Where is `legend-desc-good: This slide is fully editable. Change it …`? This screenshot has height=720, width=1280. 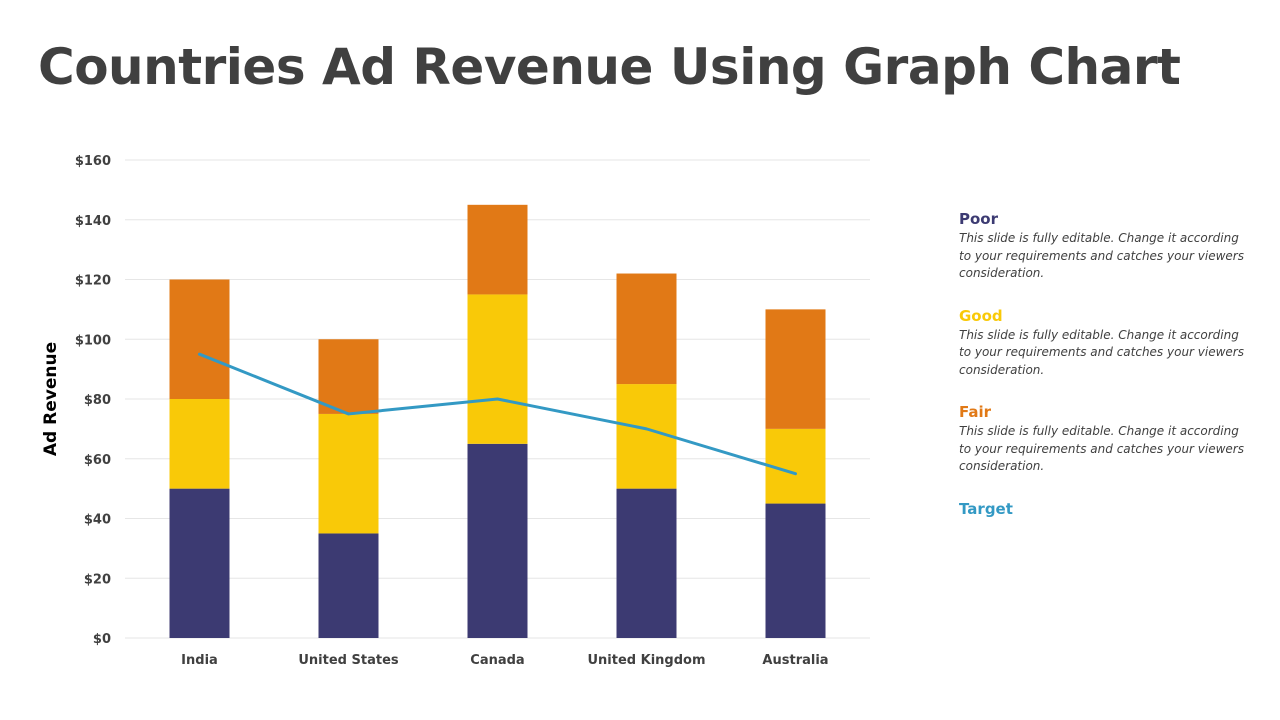
legend-desc-good: This slide is fully editable. Change it … is located at coordinates (1101, 352).